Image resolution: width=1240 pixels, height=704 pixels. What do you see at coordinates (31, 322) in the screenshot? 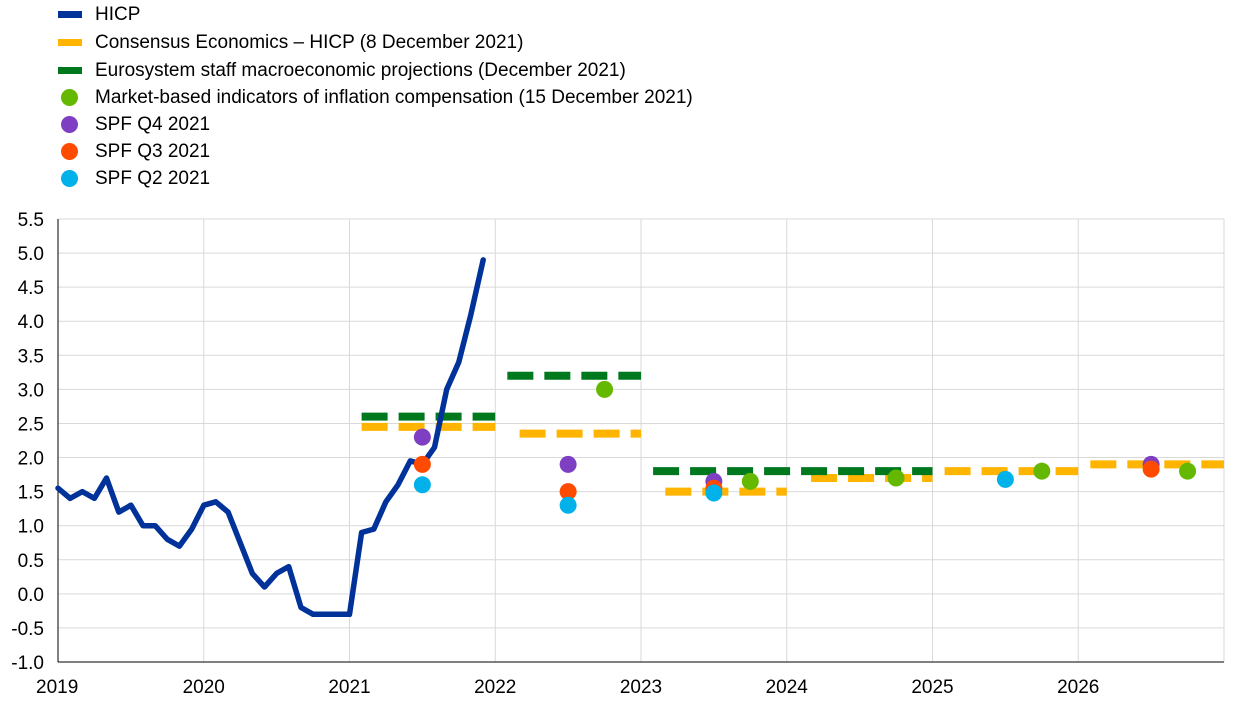
I see `y-tick-label: 4.0` at bounding box center [31, 322].